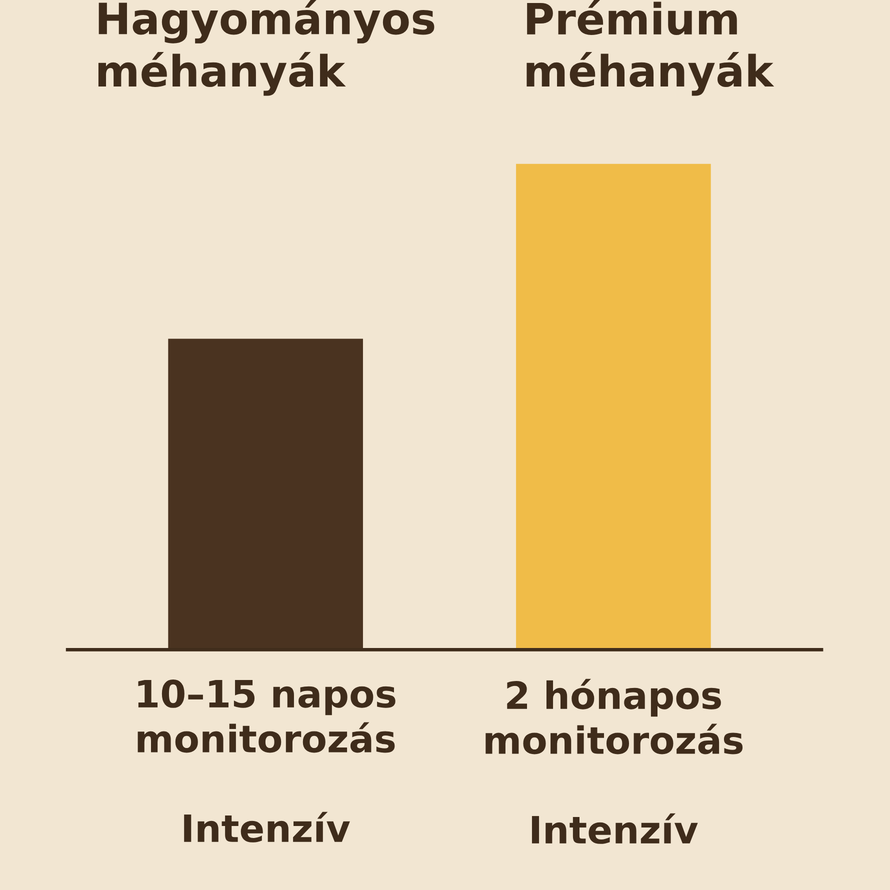 This screenshot has height=890, width=890. What do you see at coordinates (266, 48) in the screenshot?
I see `x-tick-label: Hagyományos méhanyák` at bounding box center [266, 48].